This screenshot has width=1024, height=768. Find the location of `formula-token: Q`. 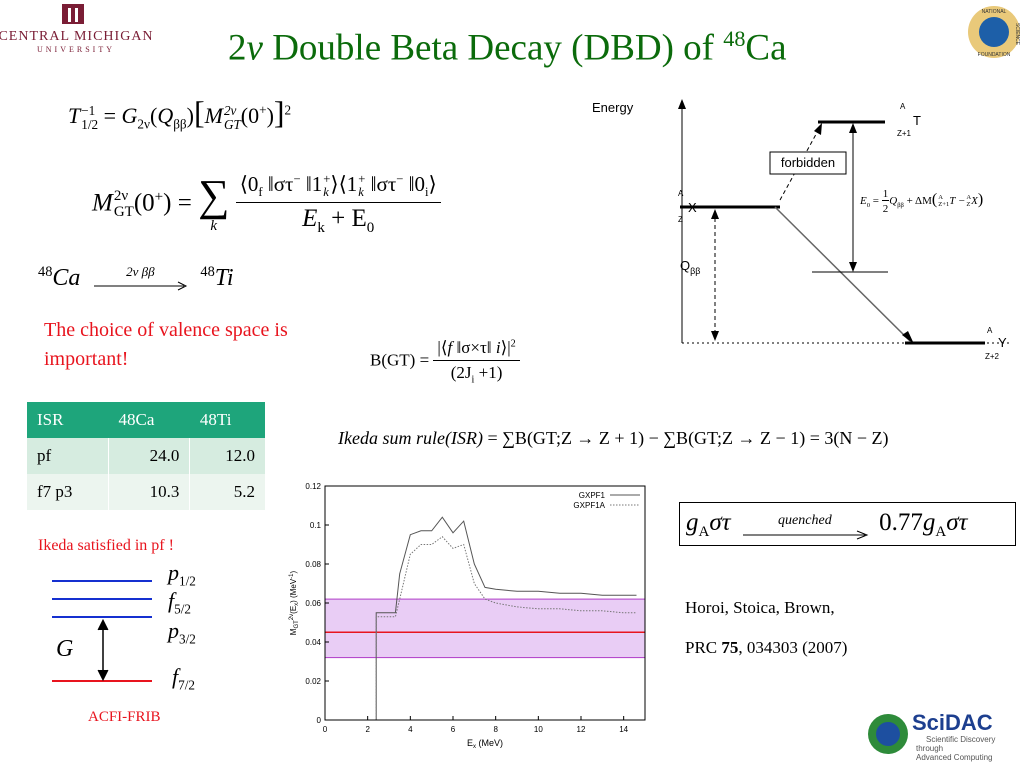

formula-token: Q is located at coordinates (165, 115).